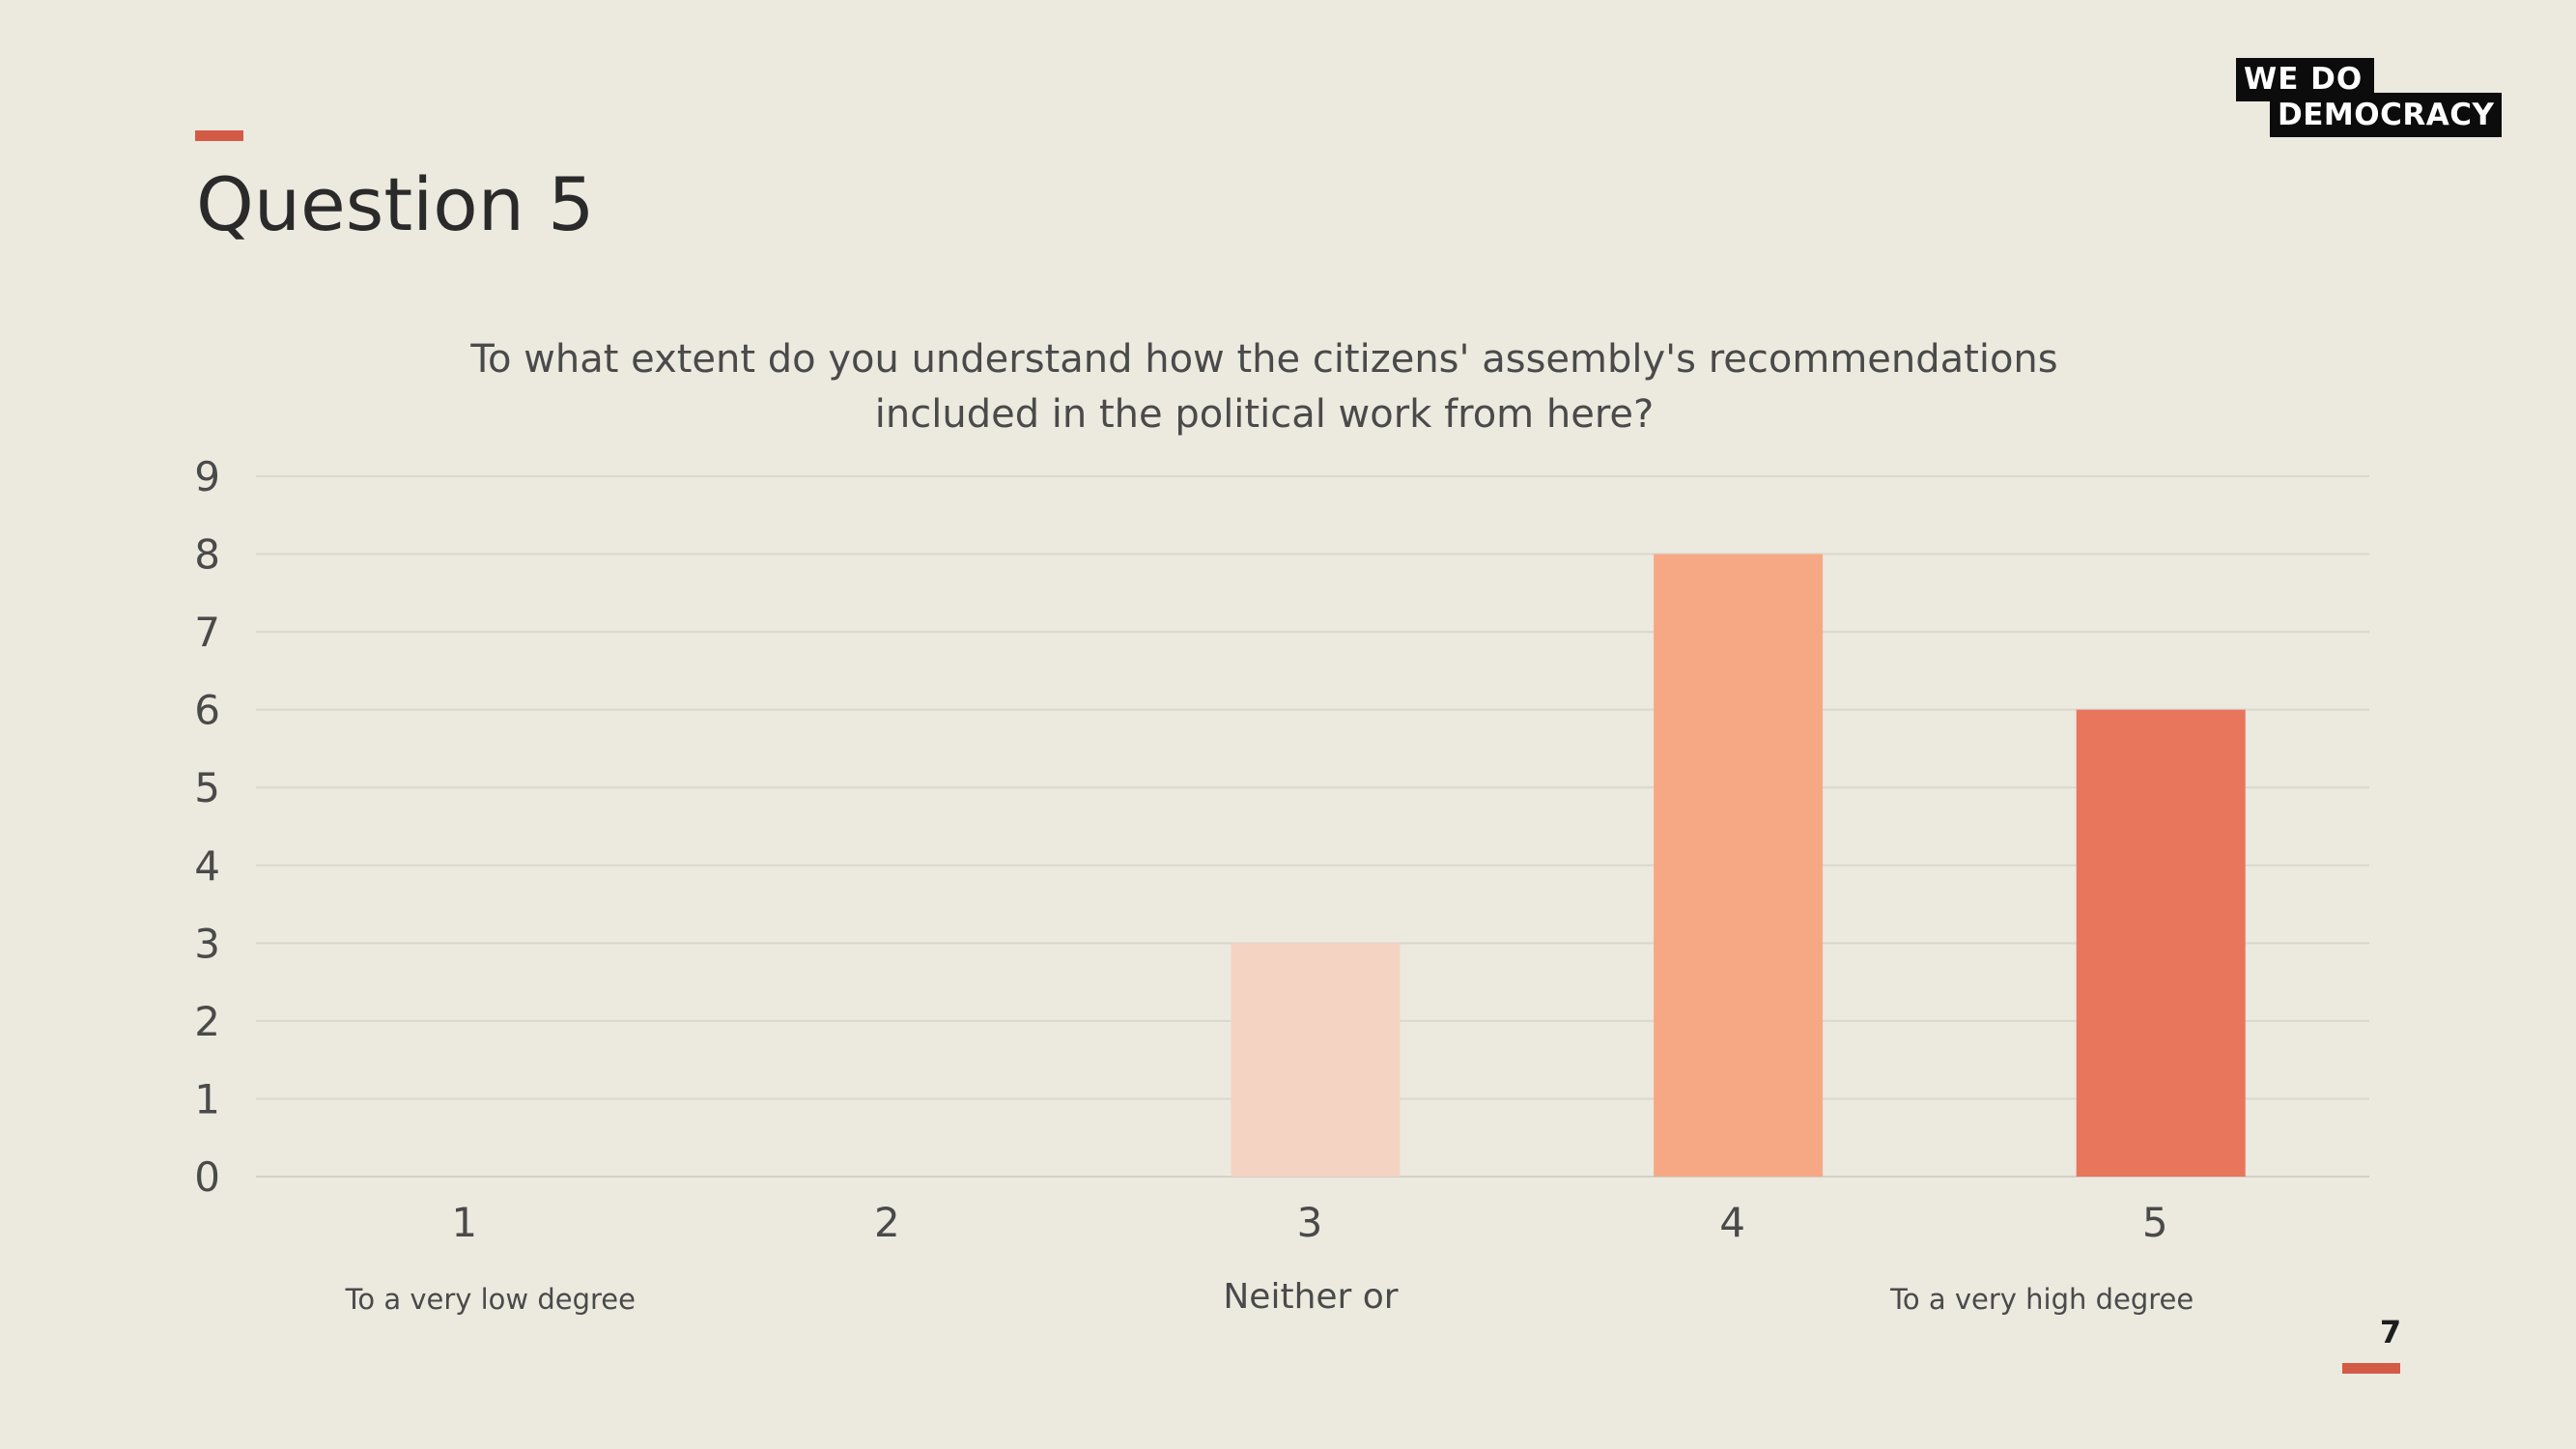  I want to click on x-axis-tick-labels: 1 2 3 4 5, so click(1309, 1222).